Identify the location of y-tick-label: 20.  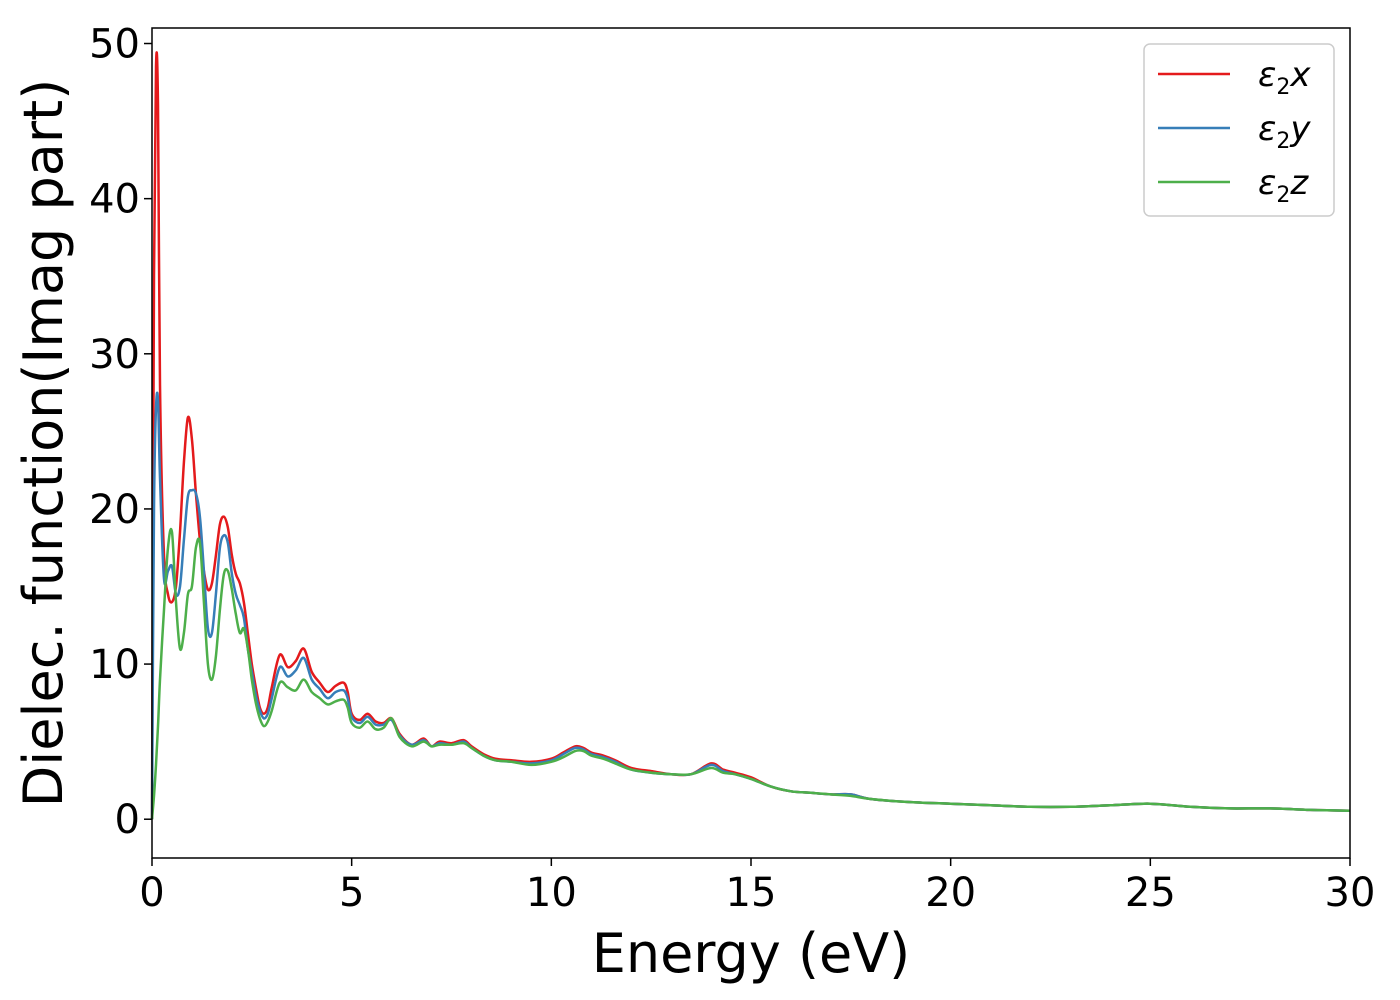
(114, 510).